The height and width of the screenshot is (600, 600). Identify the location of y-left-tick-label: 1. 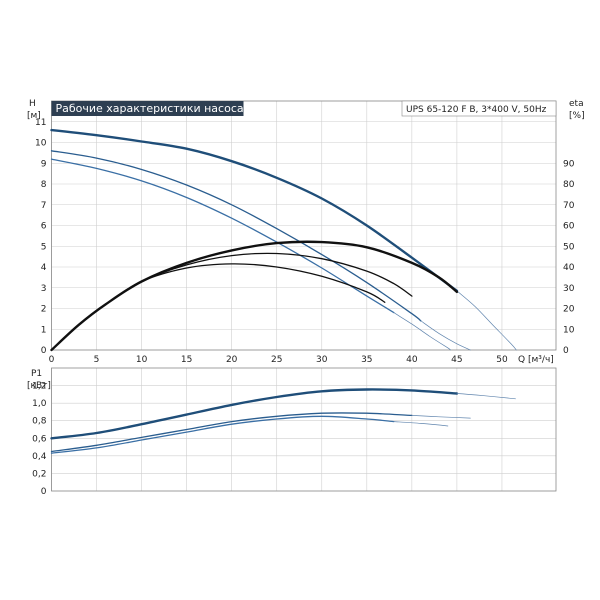
(44, 330).